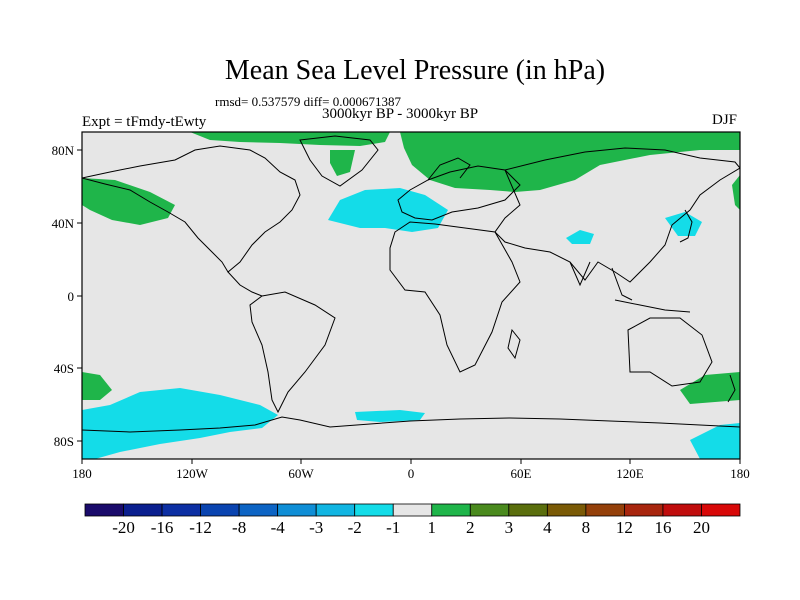 This screenshot has width=800, height=600. Describe the element at coordinates (725, 120) in the screenshot. I see `season-label: DJF` at that location.